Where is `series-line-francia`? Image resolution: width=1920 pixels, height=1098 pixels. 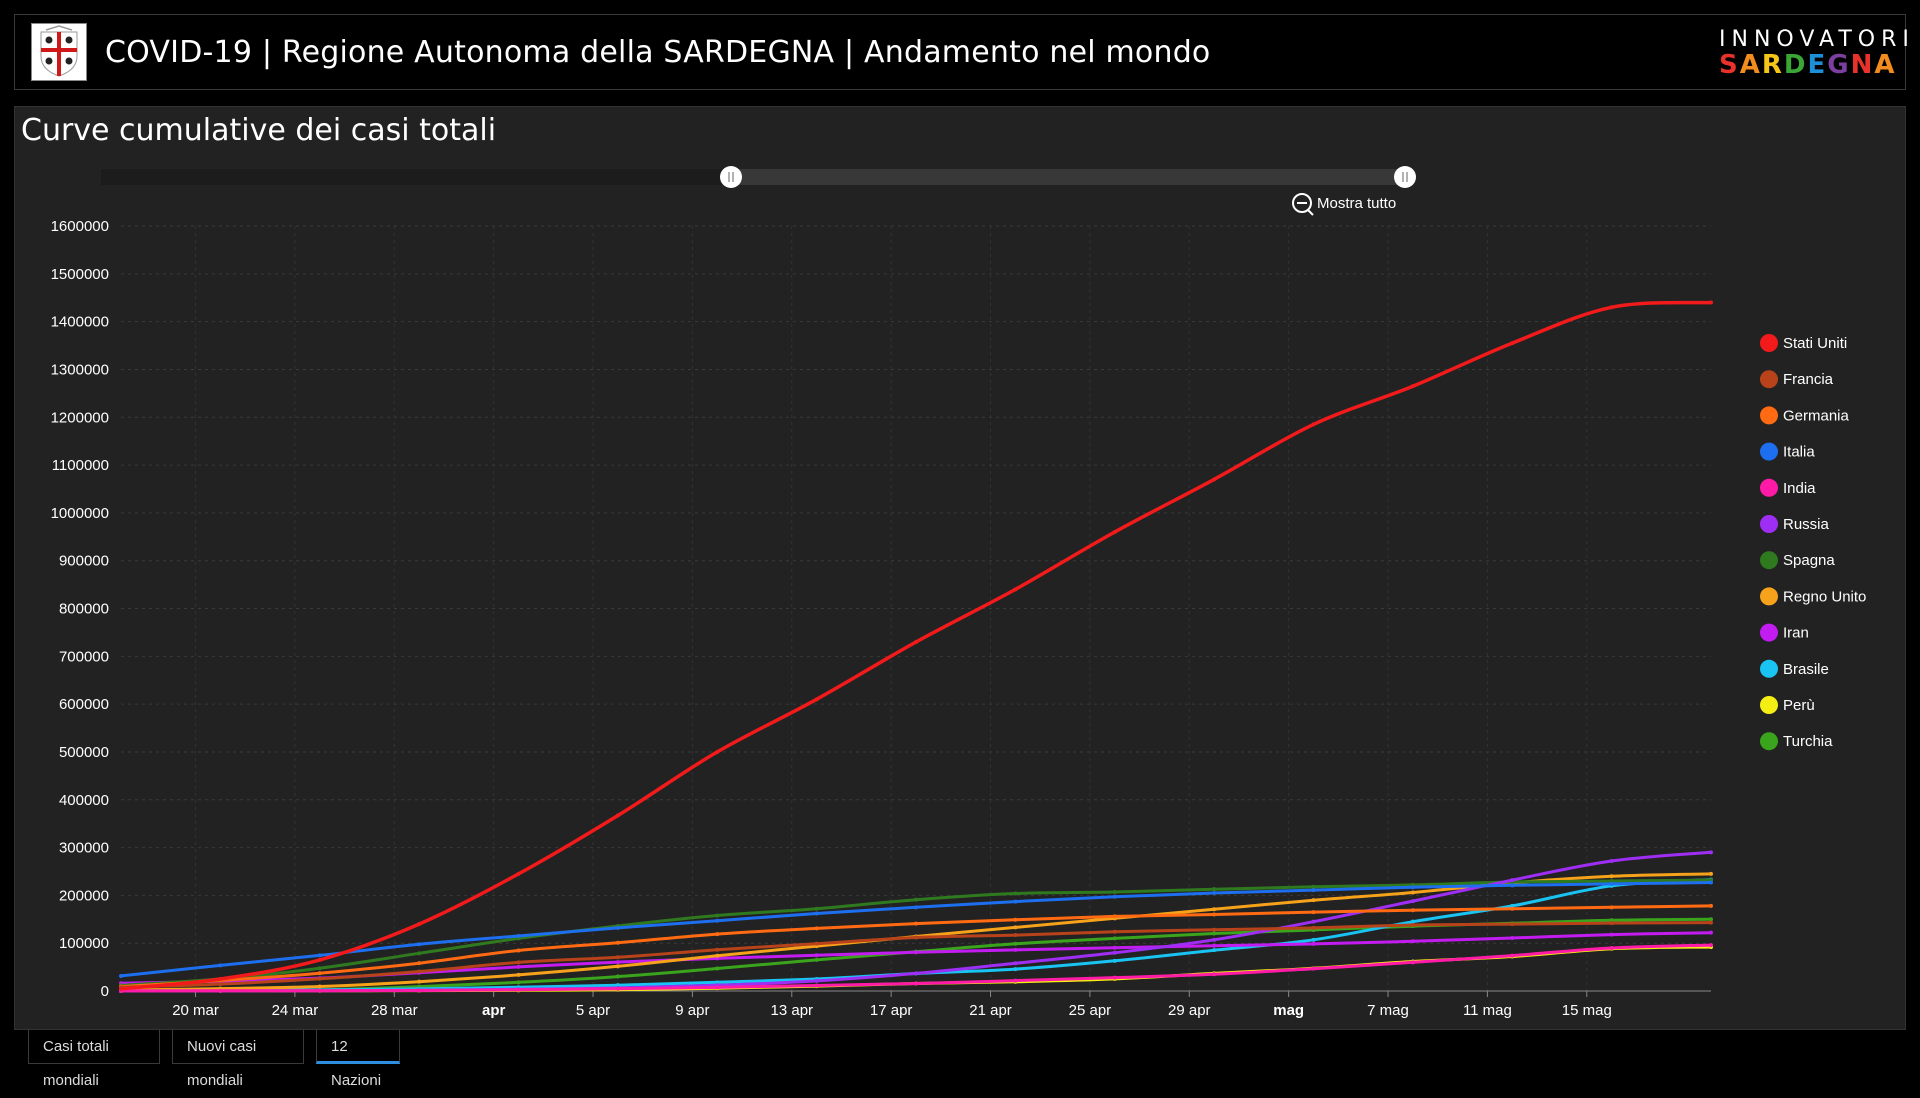
series-line-francia is located at coordinates (916, 955).